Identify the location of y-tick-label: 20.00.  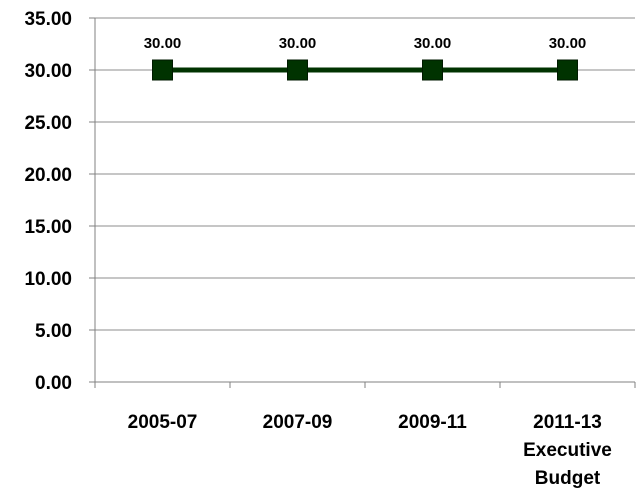
(48, 175).